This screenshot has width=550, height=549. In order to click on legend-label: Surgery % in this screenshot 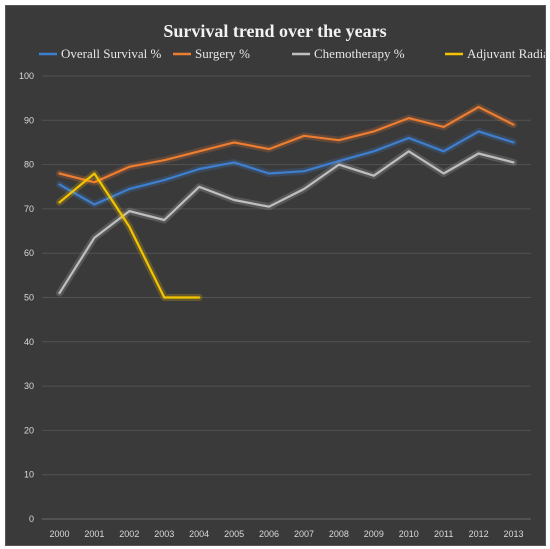, I will do `click(222, 53)`.